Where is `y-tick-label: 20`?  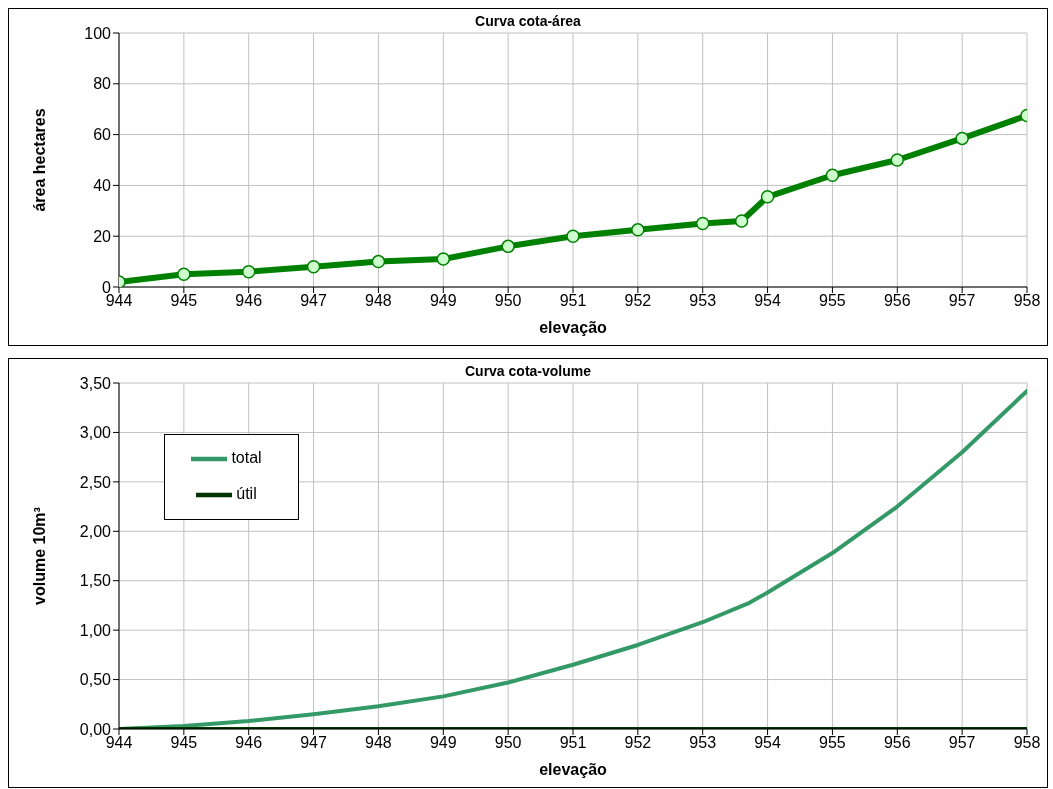 y-tick-label: 20 is located at coordinates (102, 236).